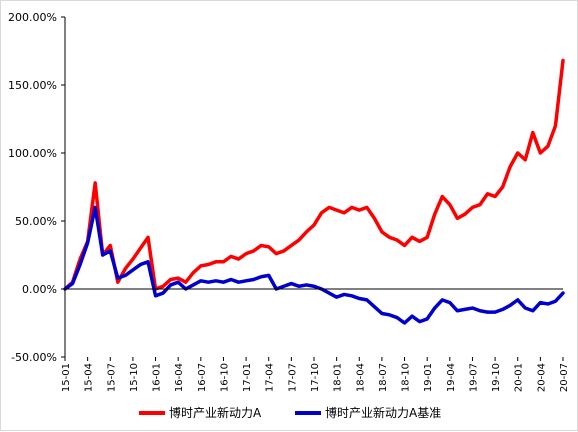 This screenshot has height=432, width=578. I want to click on x-tick-label: 19-10, so click(496, 377).